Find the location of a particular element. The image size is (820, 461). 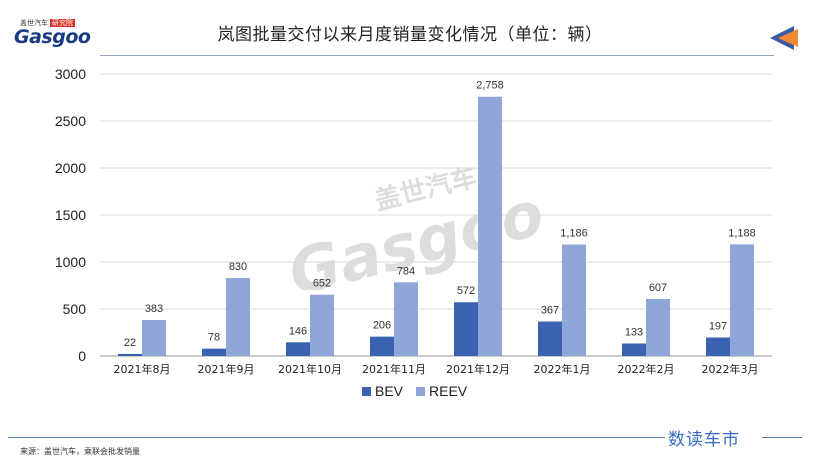

logo-top-text: 盖世汽车 is located at coordinates (34, 23).